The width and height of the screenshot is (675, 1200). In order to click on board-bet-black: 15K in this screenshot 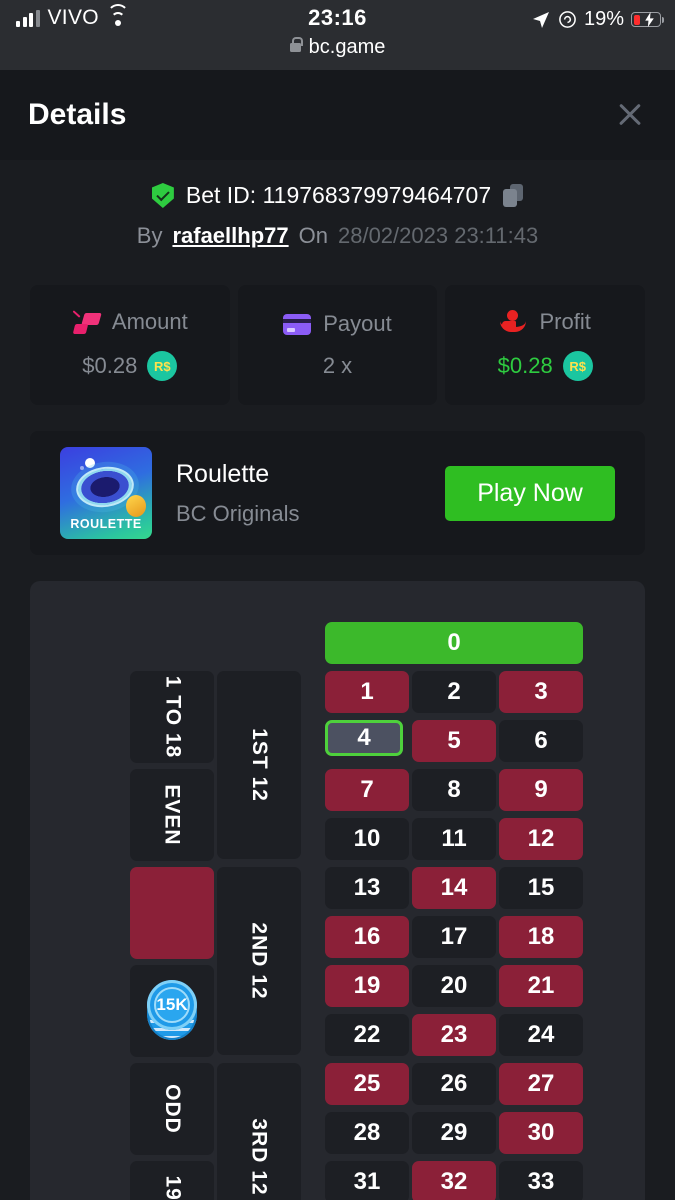, I will do `click(172, 1011)`.